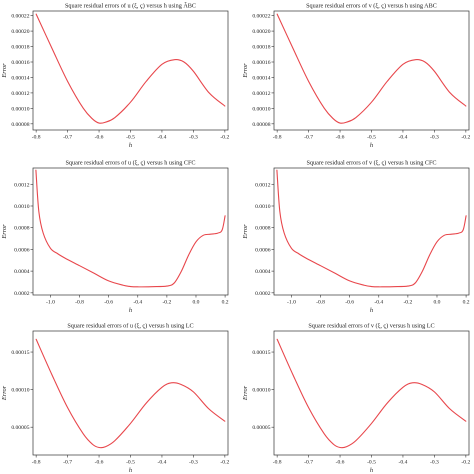  Describe the element at coordinates (263, 229) in the screenshot. I see `y-tick-label: 0.0008` at that location.